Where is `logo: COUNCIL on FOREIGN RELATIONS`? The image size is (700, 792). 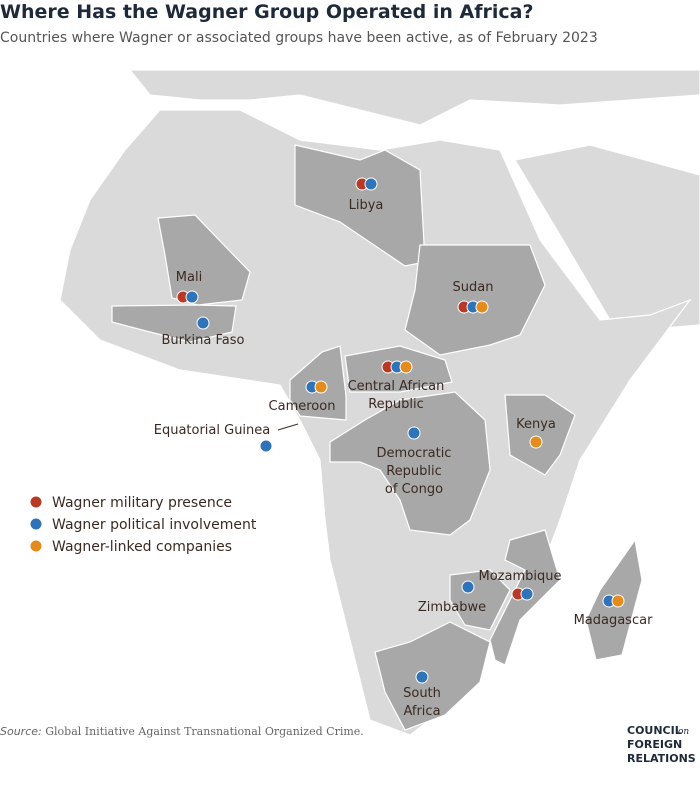 logo: COUNCIL on FOREIGN RELATIONS is located at coordinates (661, 744).